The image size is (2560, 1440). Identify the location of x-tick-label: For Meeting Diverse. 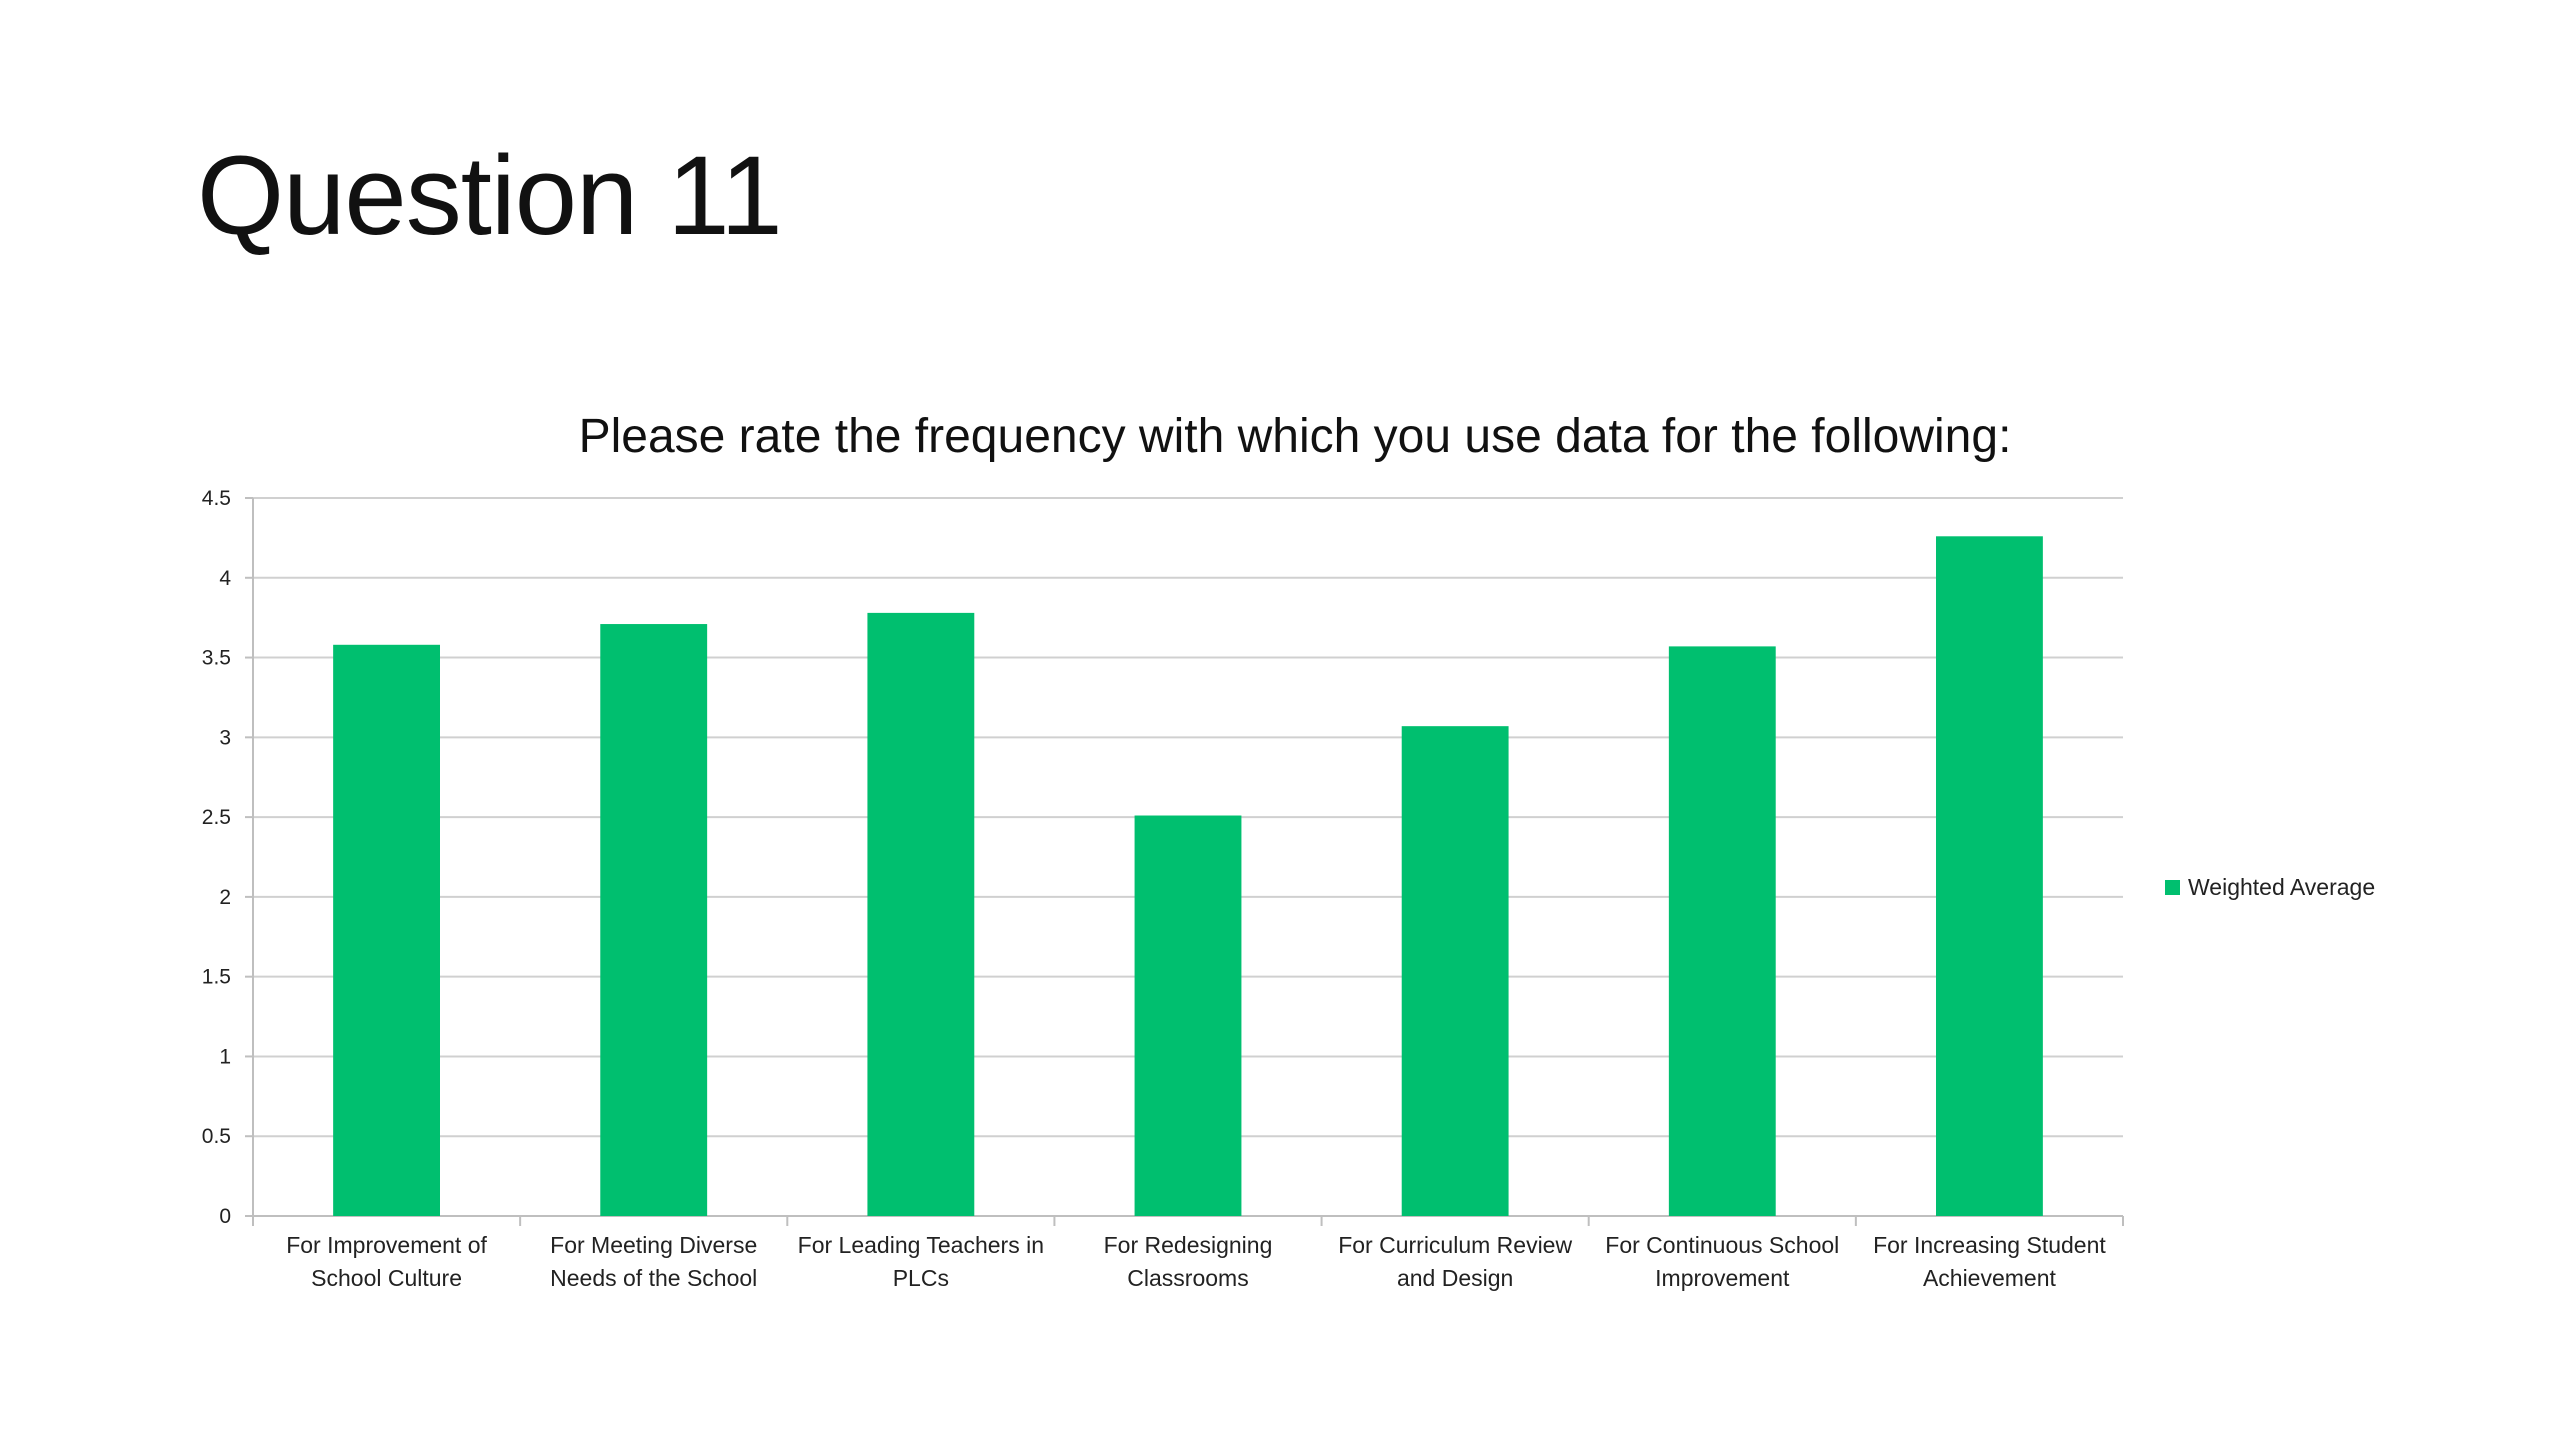
(653, 1245).